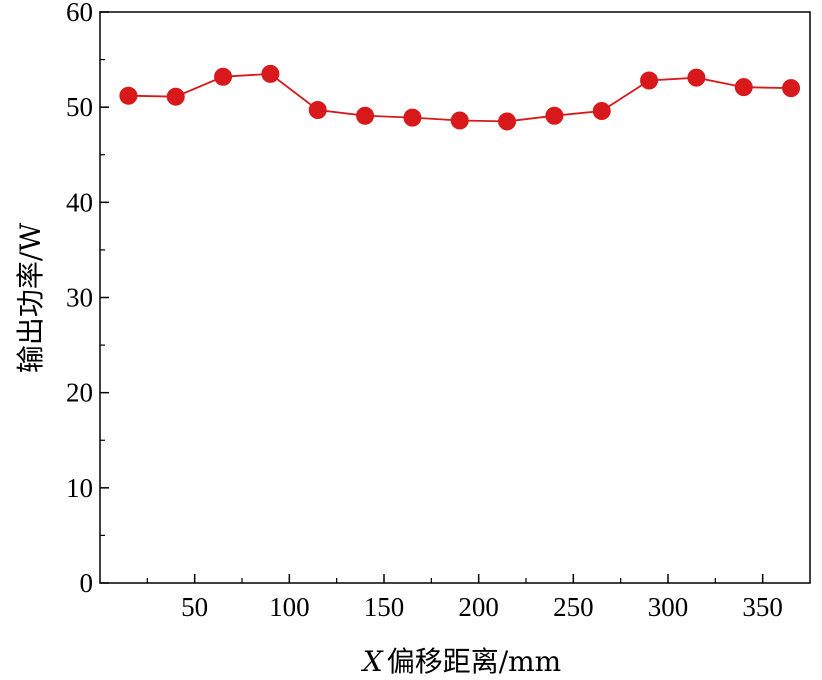 Image resolution: width=822 pixels, height=680 pixels. Describe the element at coordinates (79, 393) in the screenshot. I see `y-tick-label: 20` at that location.